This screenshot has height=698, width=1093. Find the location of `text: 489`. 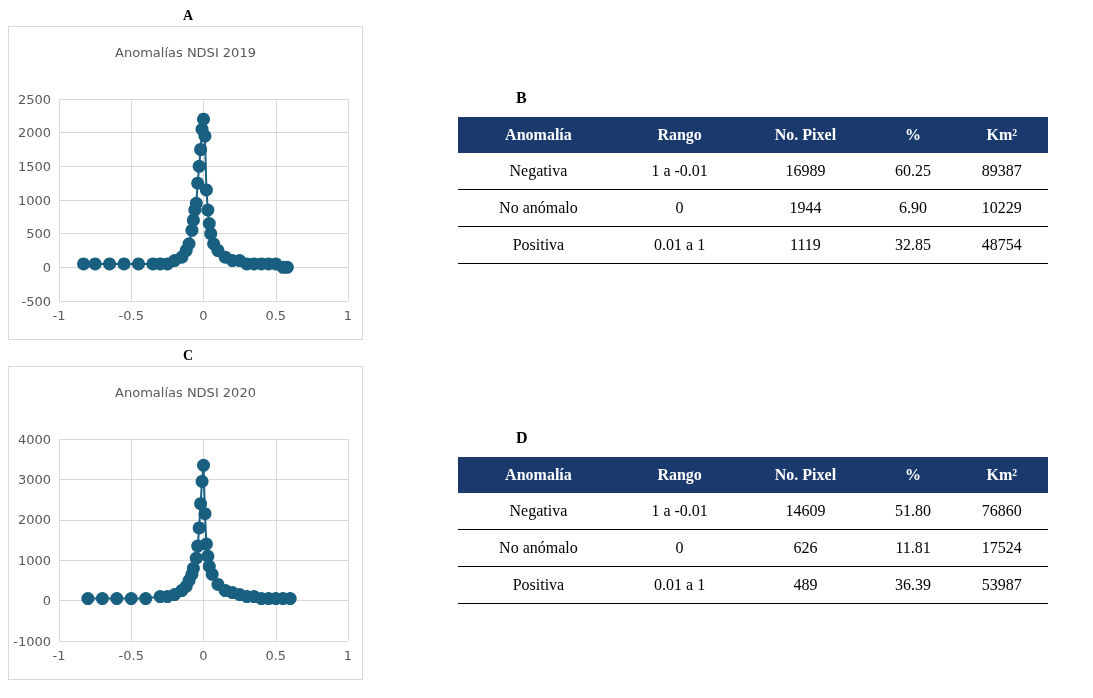

text: 489 is located at coordinates (805, 584).